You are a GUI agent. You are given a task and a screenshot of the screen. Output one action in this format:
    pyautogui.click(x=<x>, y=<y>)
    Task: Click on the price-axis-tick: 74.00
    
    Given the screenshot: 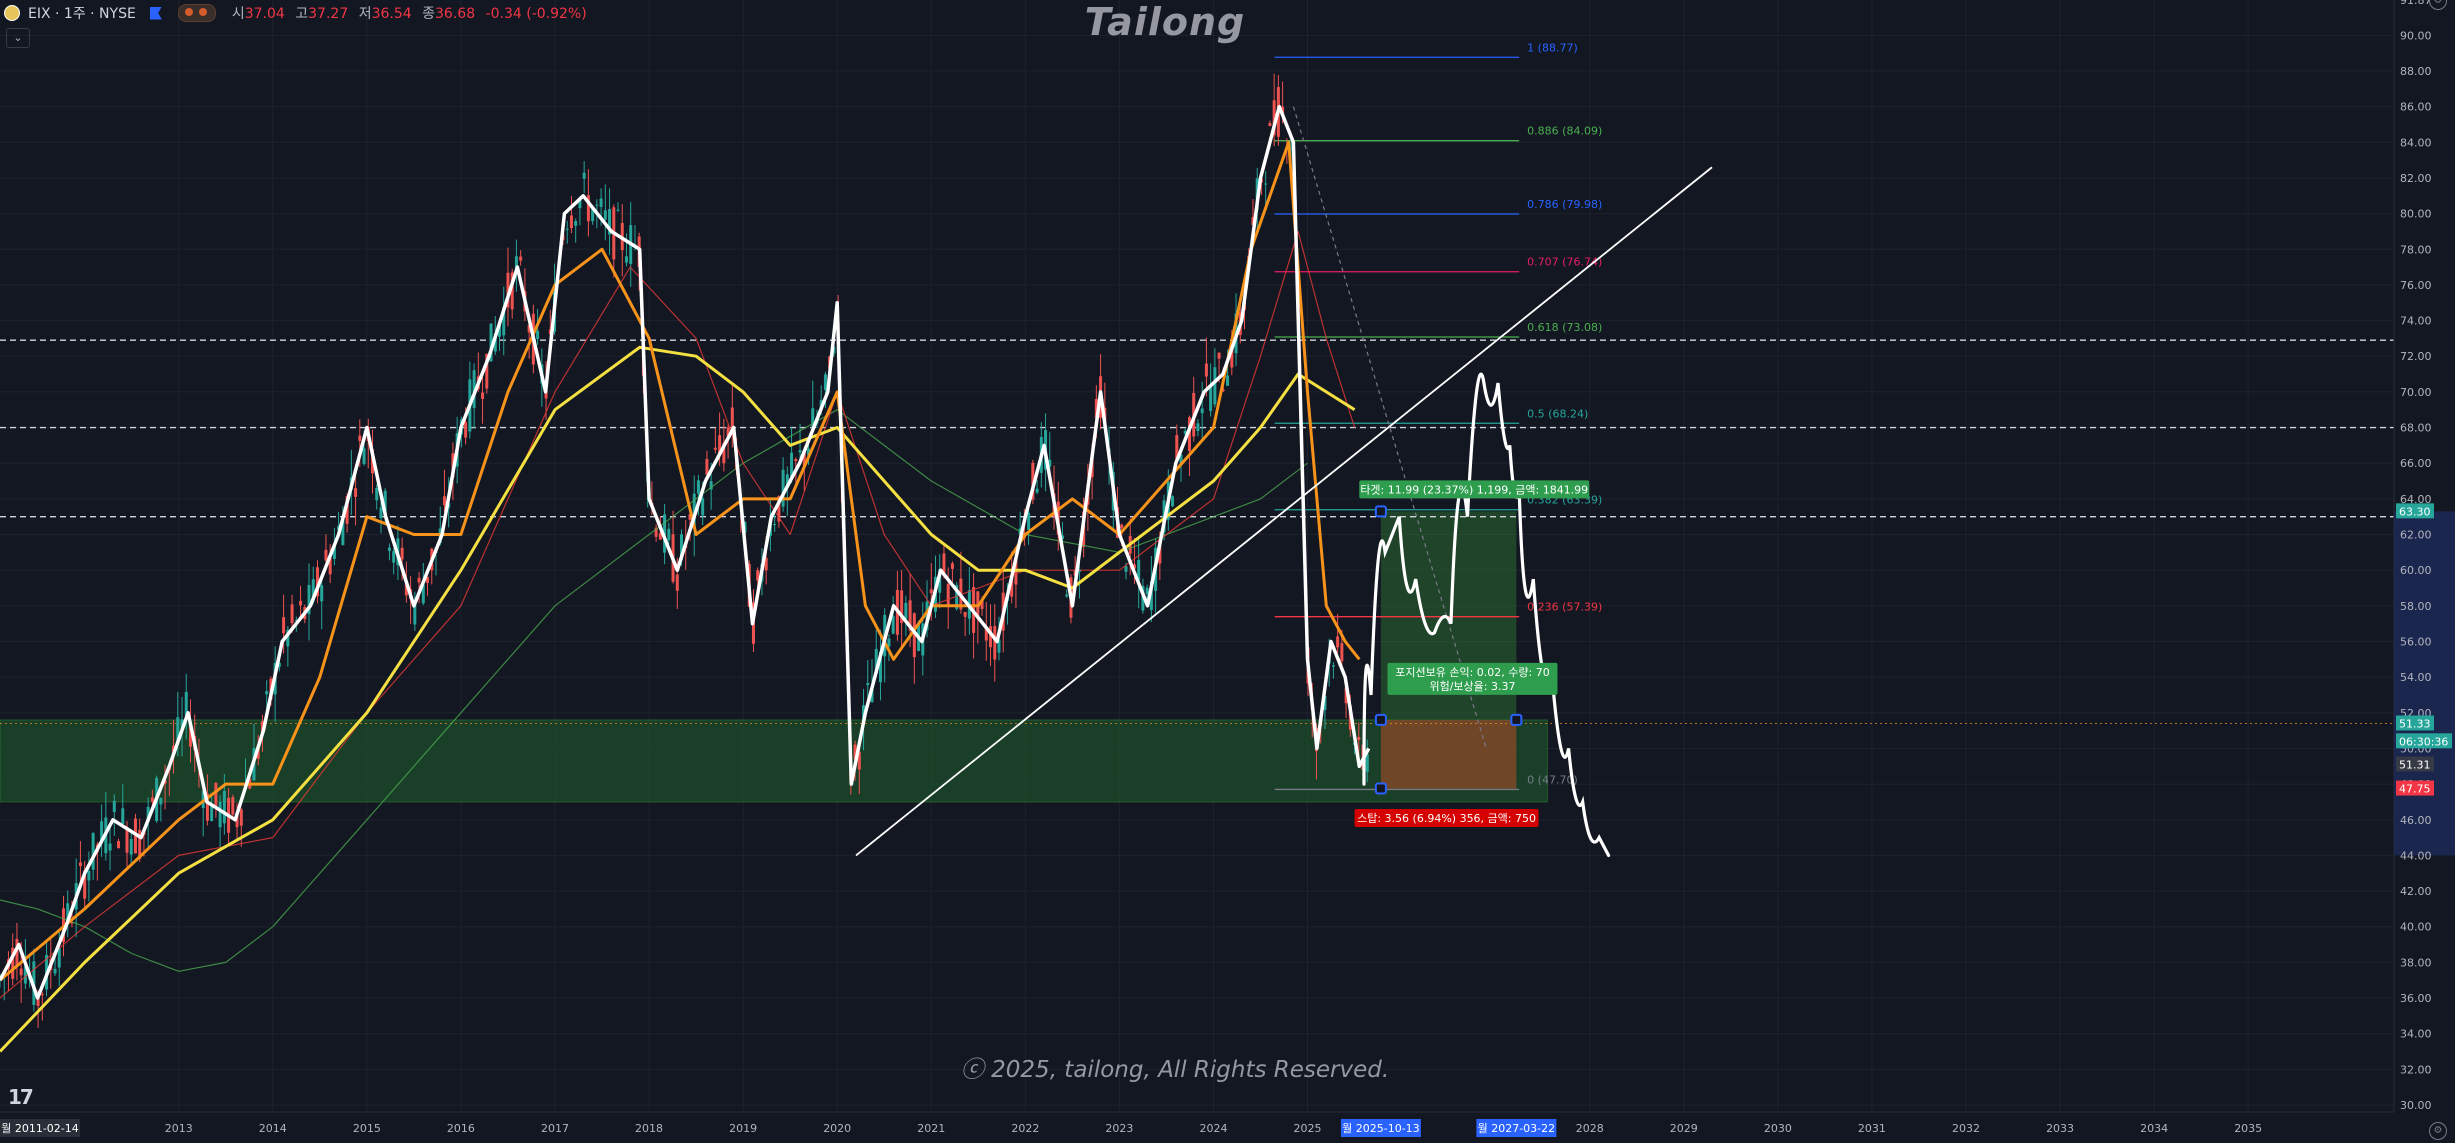 What is the action you would take?
    pyautogui.click(x=2416, y=321)
    